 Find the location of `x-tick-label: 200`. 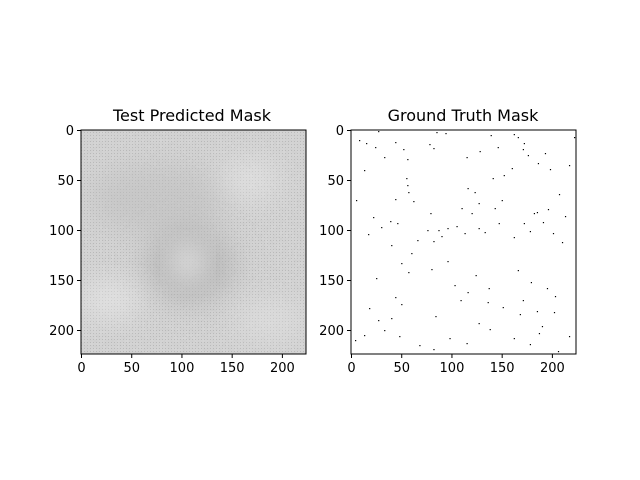

x-tick-label: 200 is located at coordinates (282, 368).